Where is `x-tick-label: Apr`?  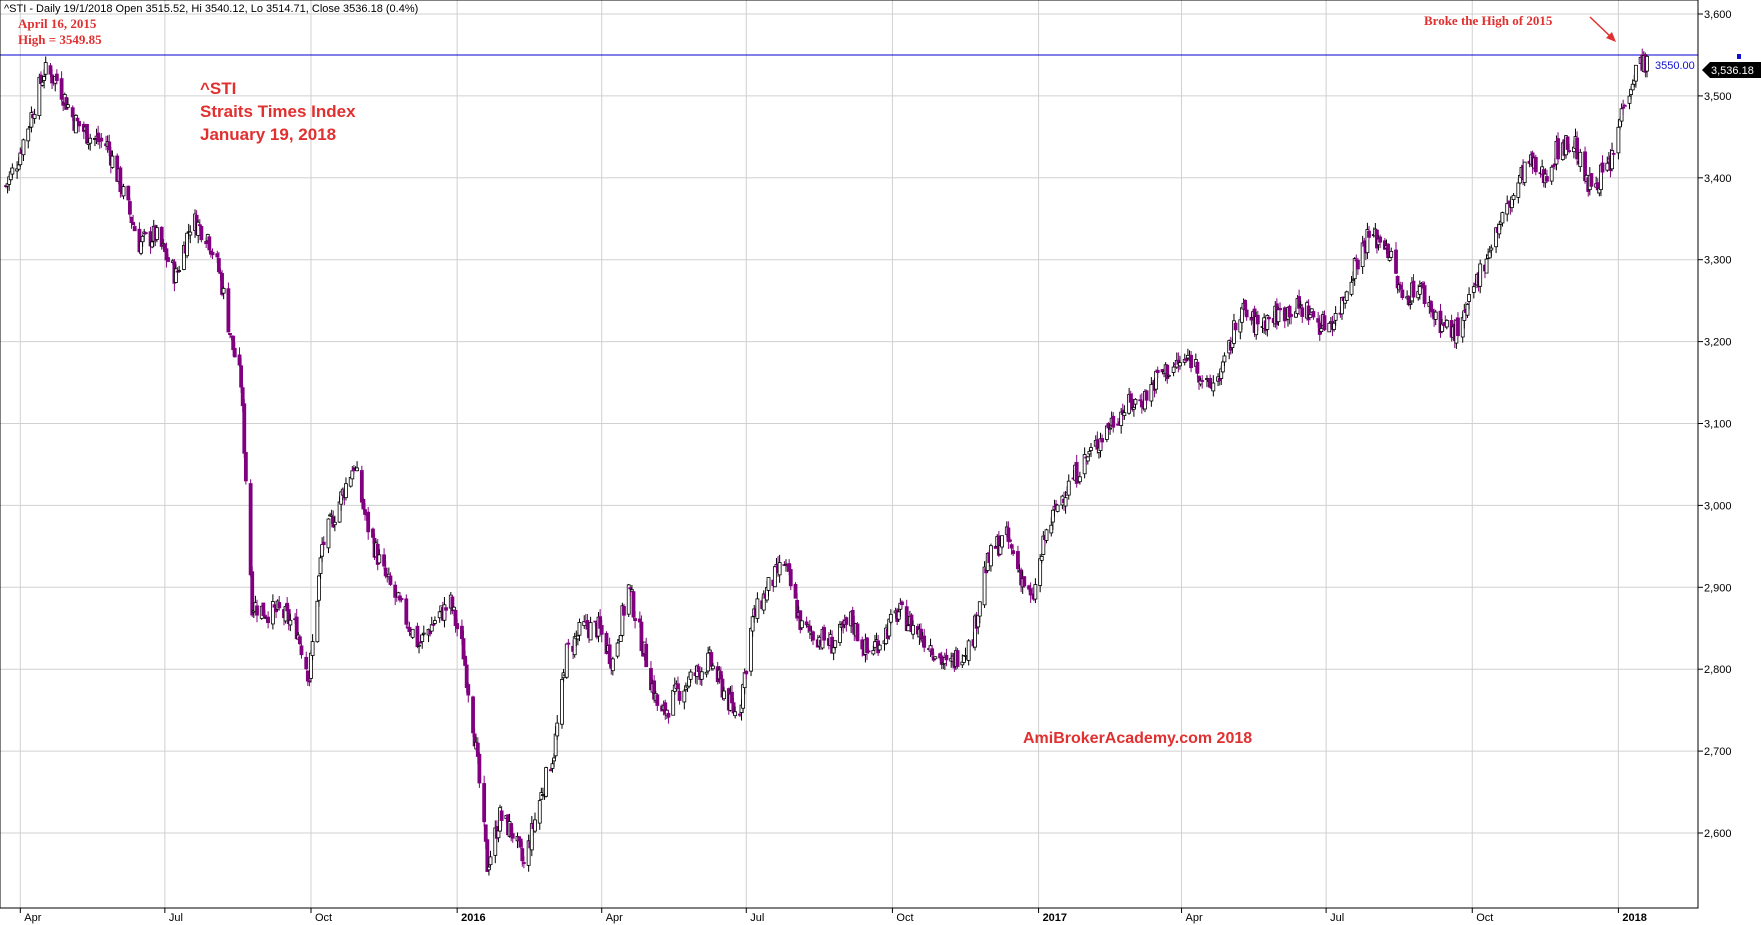
x-tick-label: Apr is located at coordinates (1194, 918).